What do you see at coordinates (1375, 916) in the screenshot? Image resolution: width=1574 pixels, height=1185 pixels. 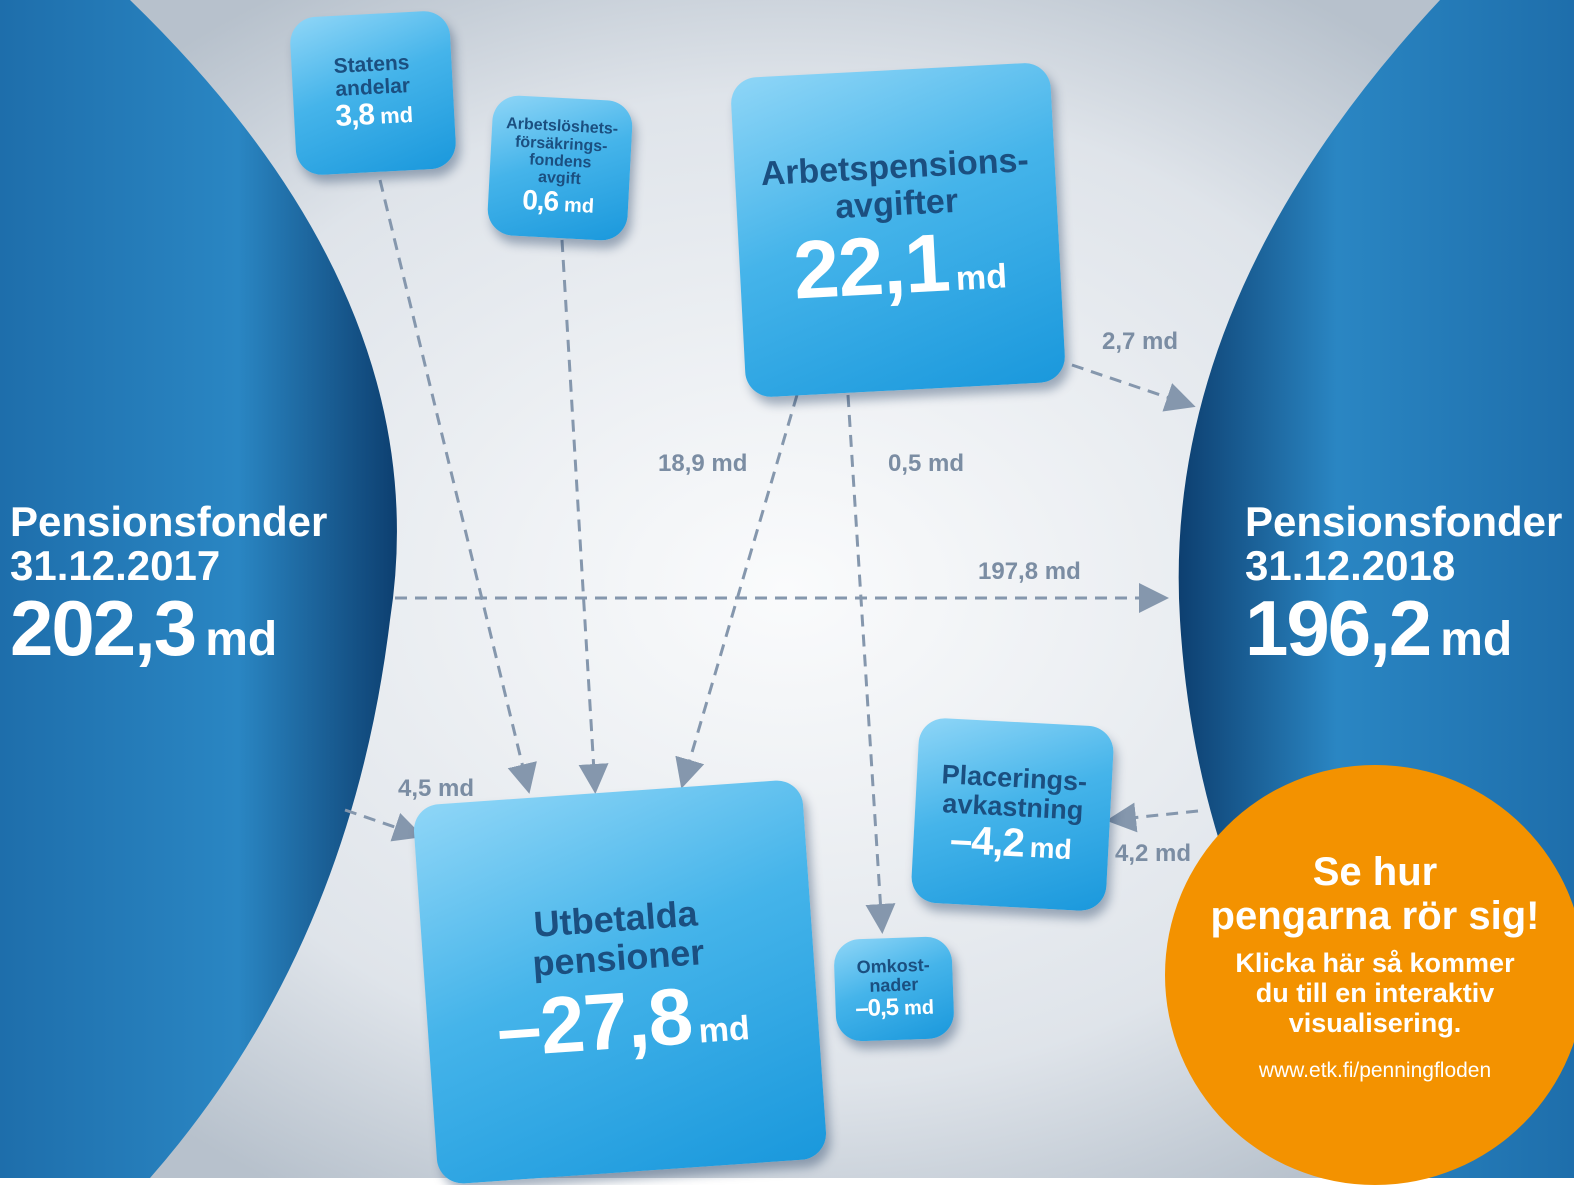 I see `callout-title: pengarna rör sig!` at bounding box center [1375, 916].